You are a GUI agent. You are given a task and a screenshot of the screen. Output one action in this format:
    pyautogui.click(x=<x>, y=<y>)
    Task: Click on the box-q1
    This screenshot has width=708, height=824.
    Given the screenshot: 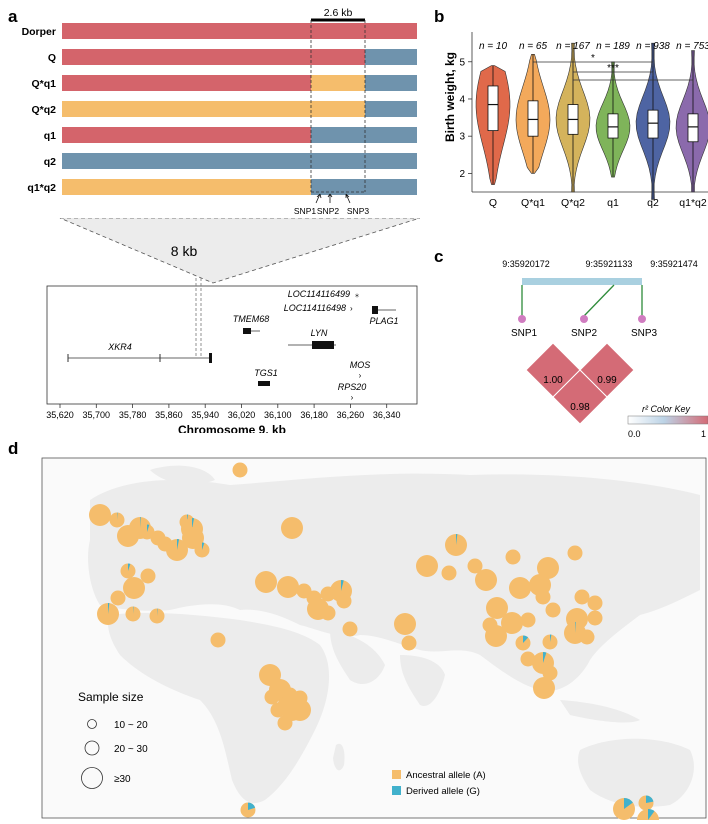 What is the action you would take?
    pyautogui.click(x=613, y=126)
    